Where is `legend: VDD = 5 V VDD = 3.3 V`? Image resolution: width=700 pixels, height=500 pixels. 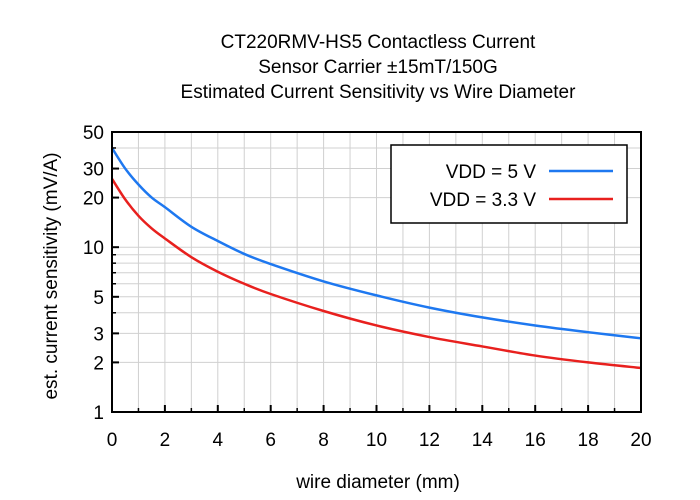
legend: VDD = 5 V VDD = 3.3 V is located at coordinates (509, 184).